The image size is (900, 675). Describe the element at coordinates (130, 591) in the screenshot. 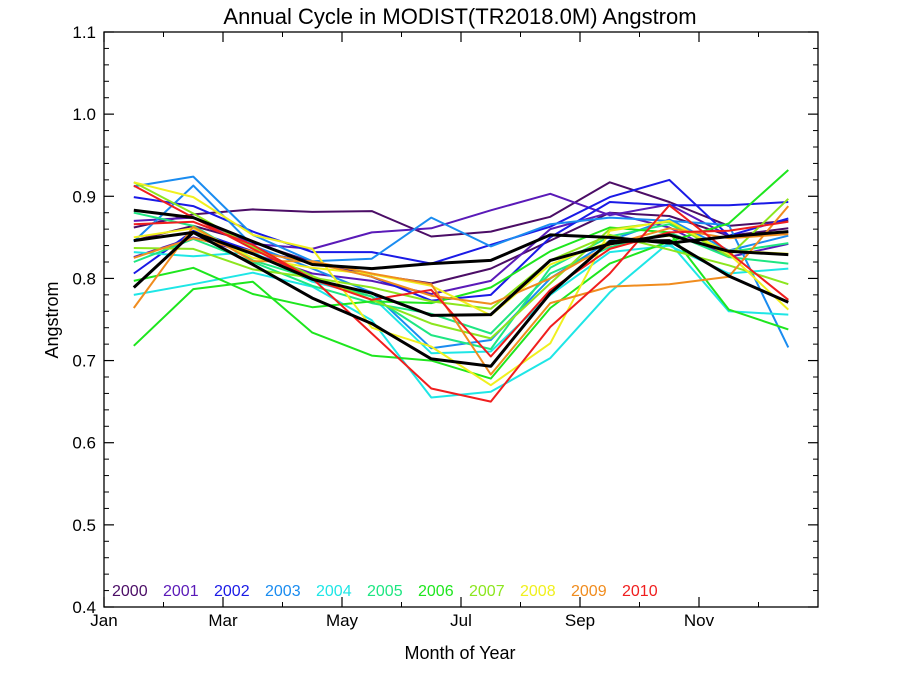

I see `legend-item-2000: 2000` at that location.